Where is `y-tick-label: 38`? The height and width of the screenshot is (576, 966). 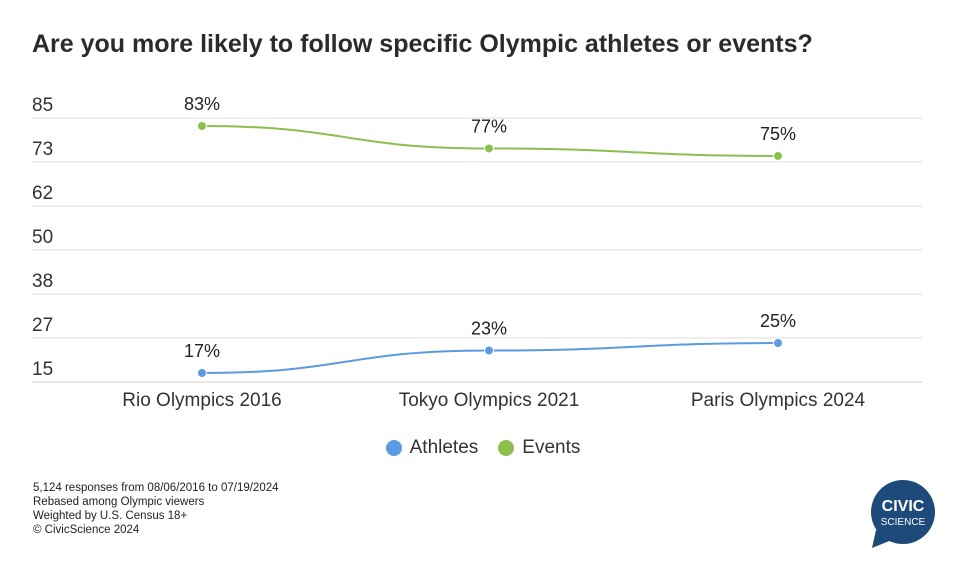
y-tick-label: 38 is located at coordinates (42, 281).